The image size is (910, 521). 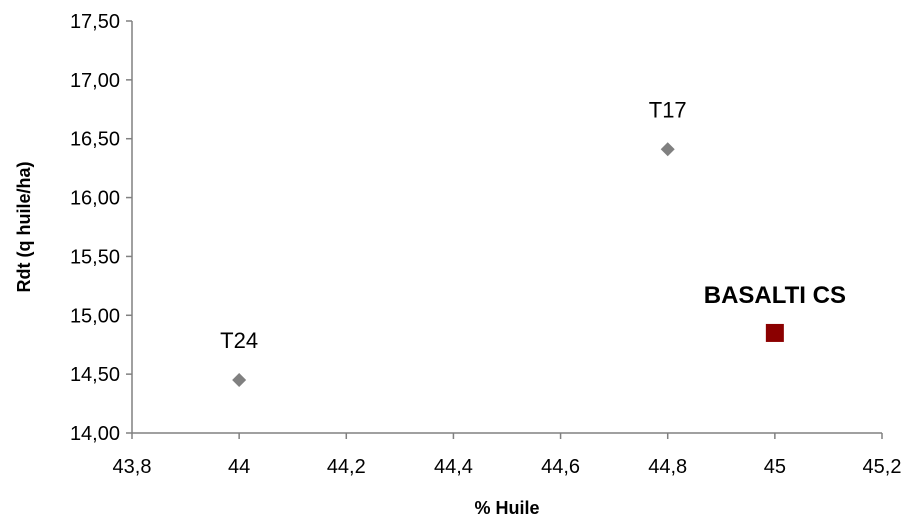 What do you see at coordinates (507, 455) in the screenshot?
I see `x-axis-ticks: 43,8 44 44,2 44,4 44,6 44,8 45 45,2` at bounding box center [507, 455].